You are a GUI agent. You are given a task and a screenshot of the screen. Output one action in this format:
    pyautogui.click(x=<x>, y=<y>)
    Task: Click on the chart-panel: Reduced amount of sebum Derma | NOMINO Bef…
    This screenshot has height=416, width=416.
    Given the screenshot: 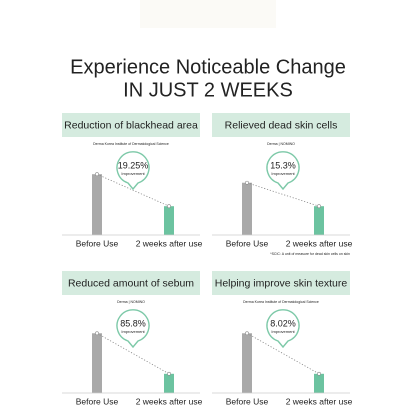 What is the action you would take?
    pyautogui.click(x=132, y=338)
    